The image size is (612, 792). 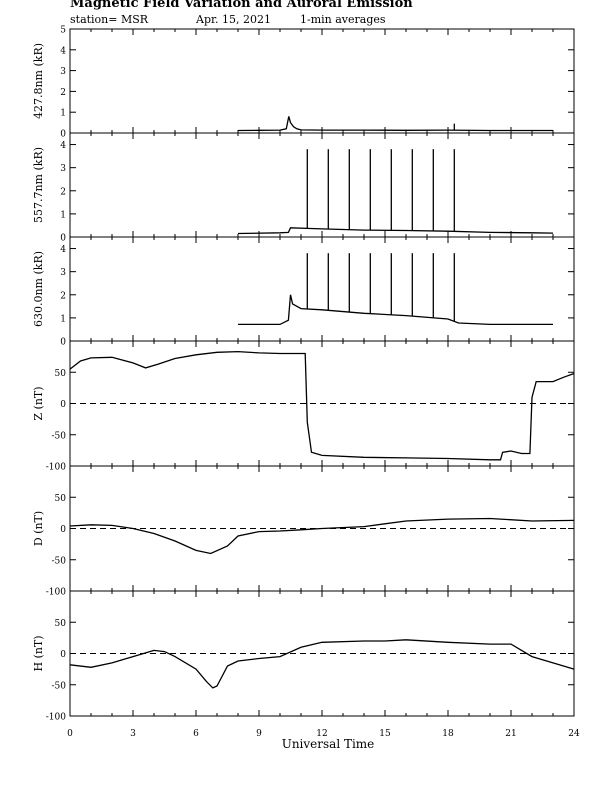 I want to click on x-tick-label: 12, so click(x=321, y=734).